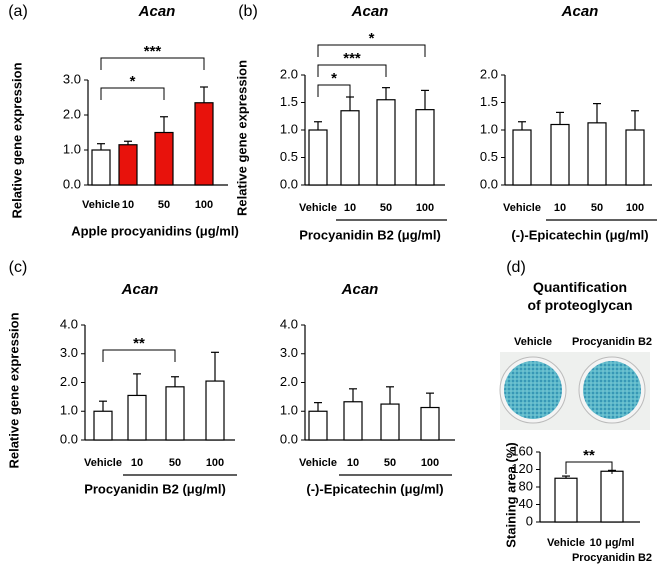 This screenshot has width=660, height=566. Describe the element at coordinates (516, 267) in the screenshot. I see `panel-label: (d)` at that location.